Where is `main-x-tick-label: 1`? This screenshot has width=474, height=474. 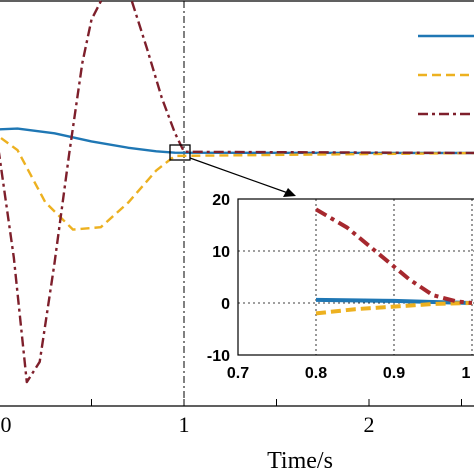 main-x-tick-label: 1 is located at coordinates (184, 424).